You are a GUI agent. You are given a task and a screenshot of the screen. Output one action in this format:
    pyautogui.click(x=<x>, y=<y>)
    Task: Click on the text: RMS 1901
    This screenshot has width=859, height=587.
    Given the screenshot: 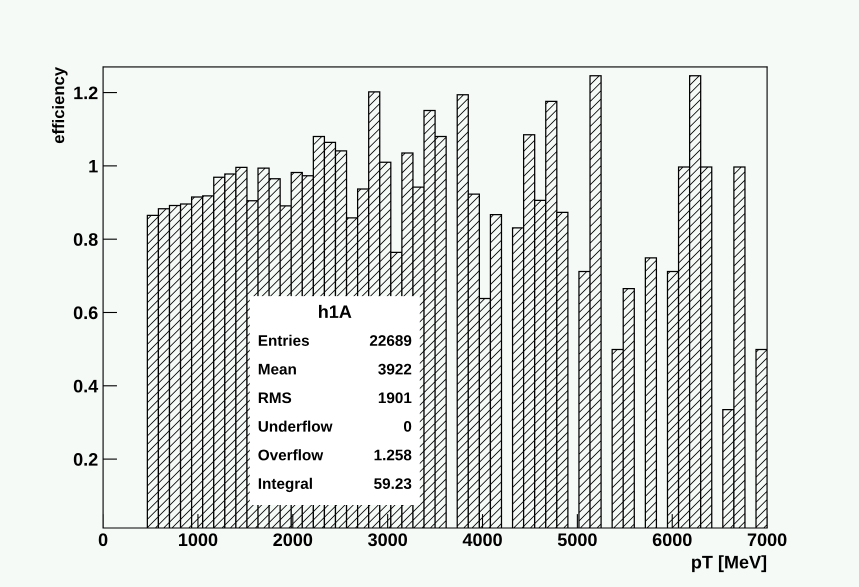 What is the action you would take?
    pyautogui.click(x=335, y=398)
    